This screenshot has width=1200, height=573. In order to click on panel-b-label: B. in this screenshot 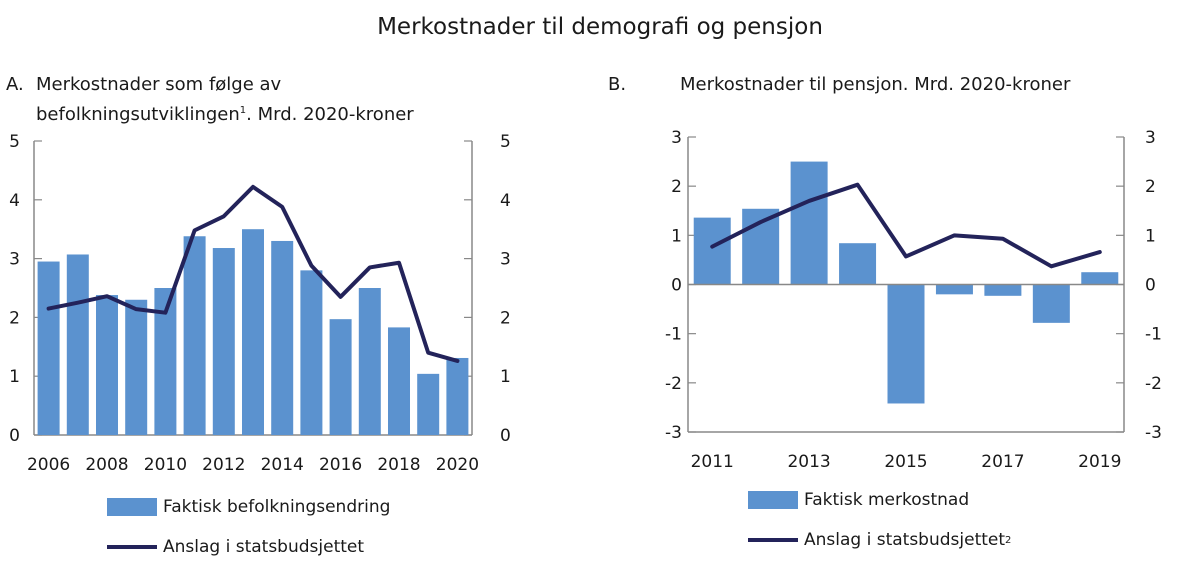, I will do `click(617, 84)`.